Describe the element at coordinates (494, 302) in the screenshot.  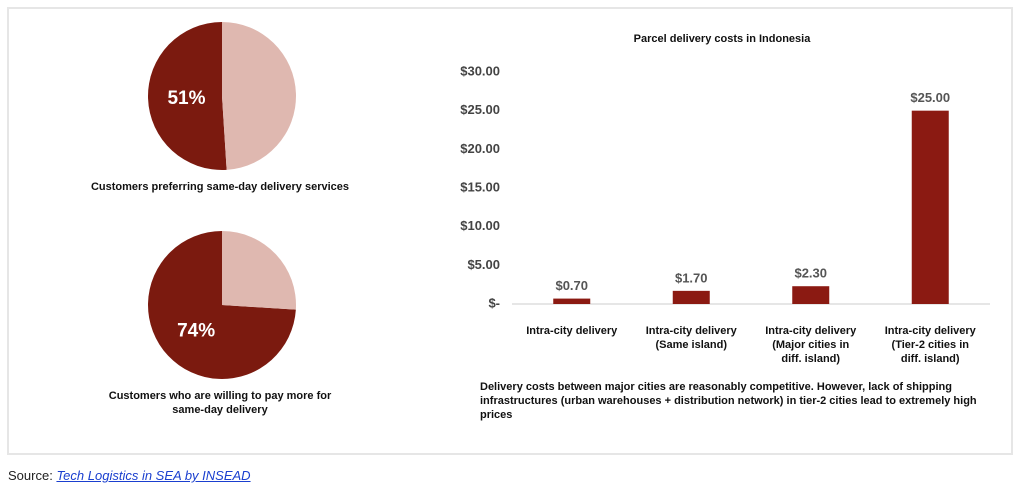
I see `y-tick-label: $-` at that location.